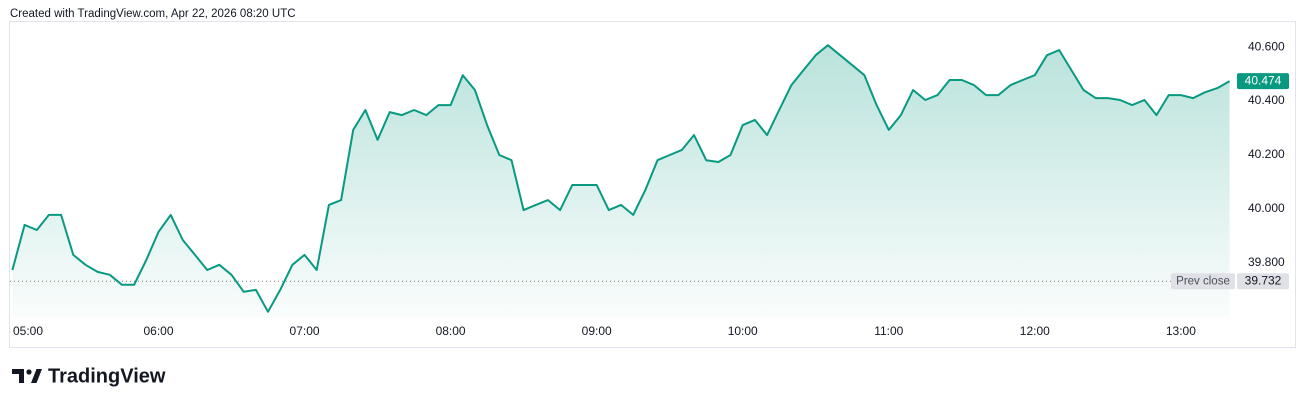  Describe the element at coordinates (743, 331) in the screenshot. I see `x-tick-label: 10:00` at that location.